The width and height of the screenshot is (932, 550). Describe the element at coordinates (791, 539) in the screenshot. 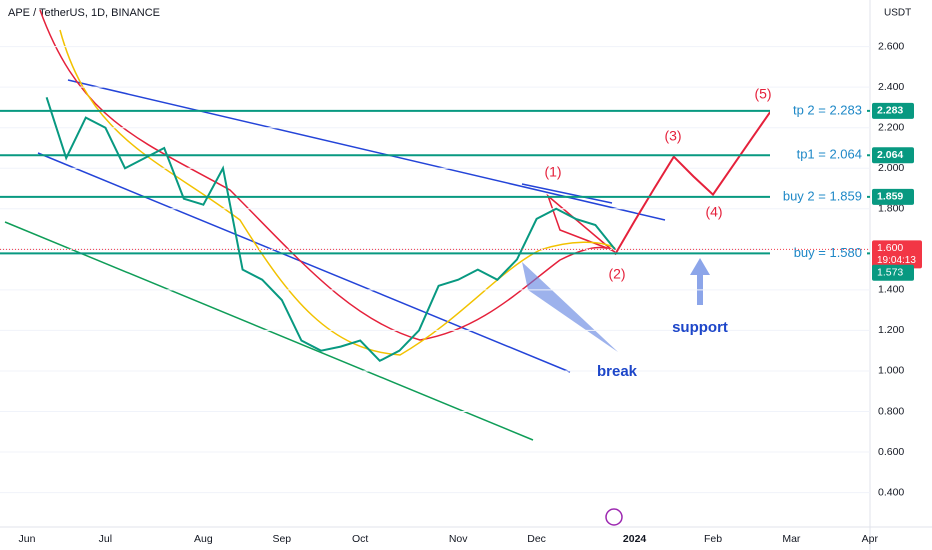

I see `x-tick-label: Mar` at that location.